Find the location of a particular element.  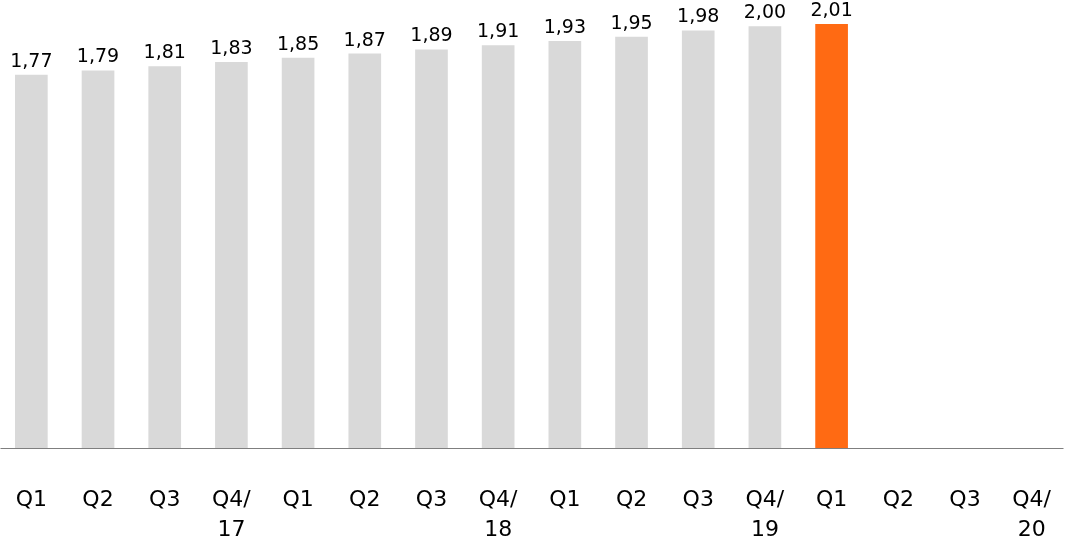

x-tick-label: Q4/ 18 is located at coordinates (498, 513).